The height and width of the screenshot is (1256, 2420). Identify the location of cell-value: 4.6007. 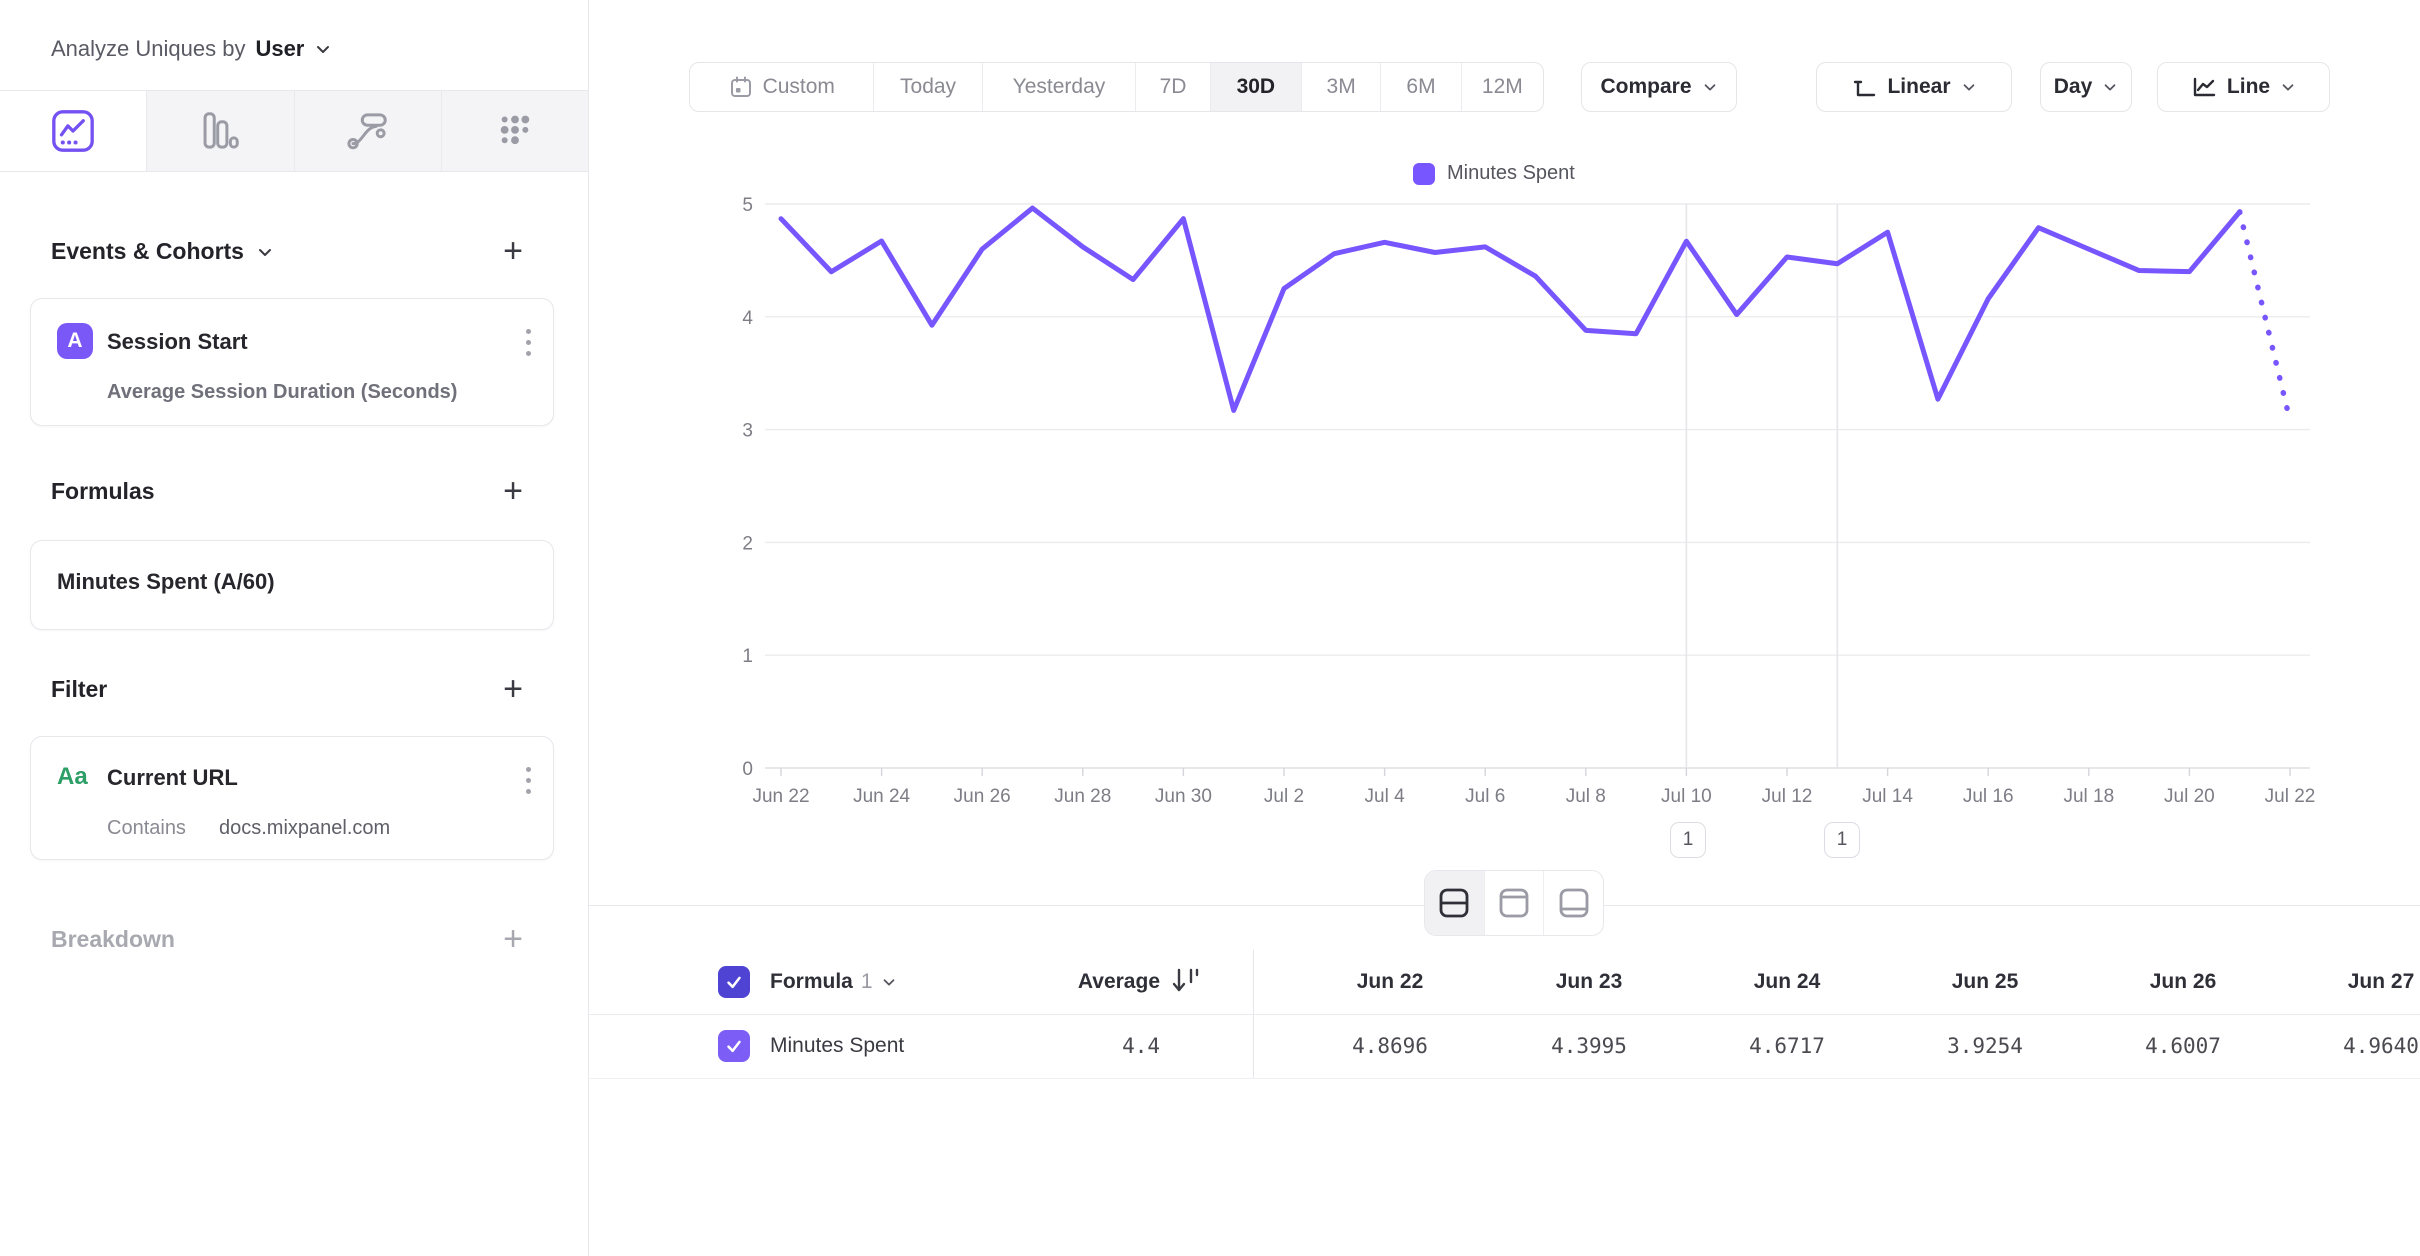
(2183, 1046).